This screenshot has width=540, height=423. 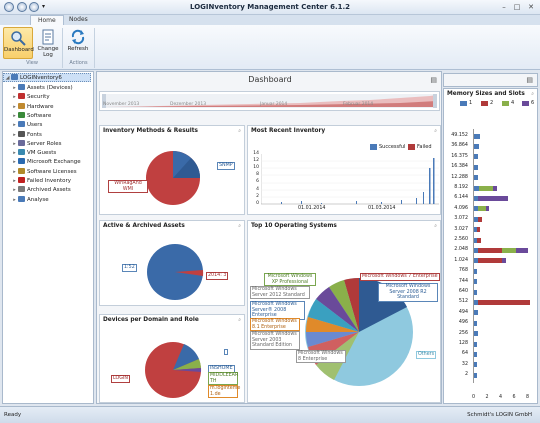 I want to click on y-tick: 8, so click(x=257, y=175).